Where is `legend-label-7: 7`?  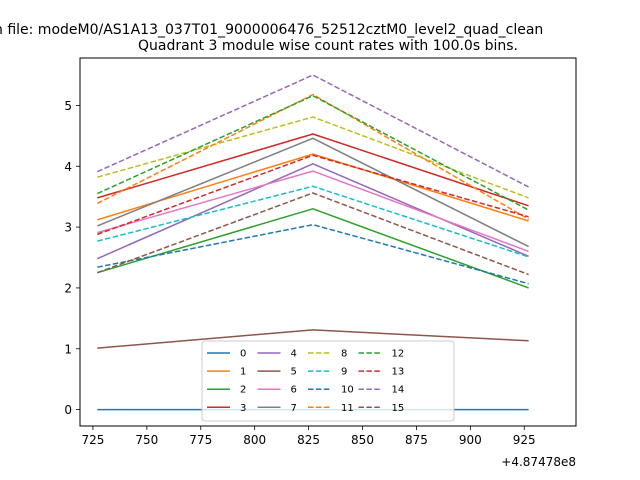
legend-label-7: 7 is located at coordinates (294, 408).